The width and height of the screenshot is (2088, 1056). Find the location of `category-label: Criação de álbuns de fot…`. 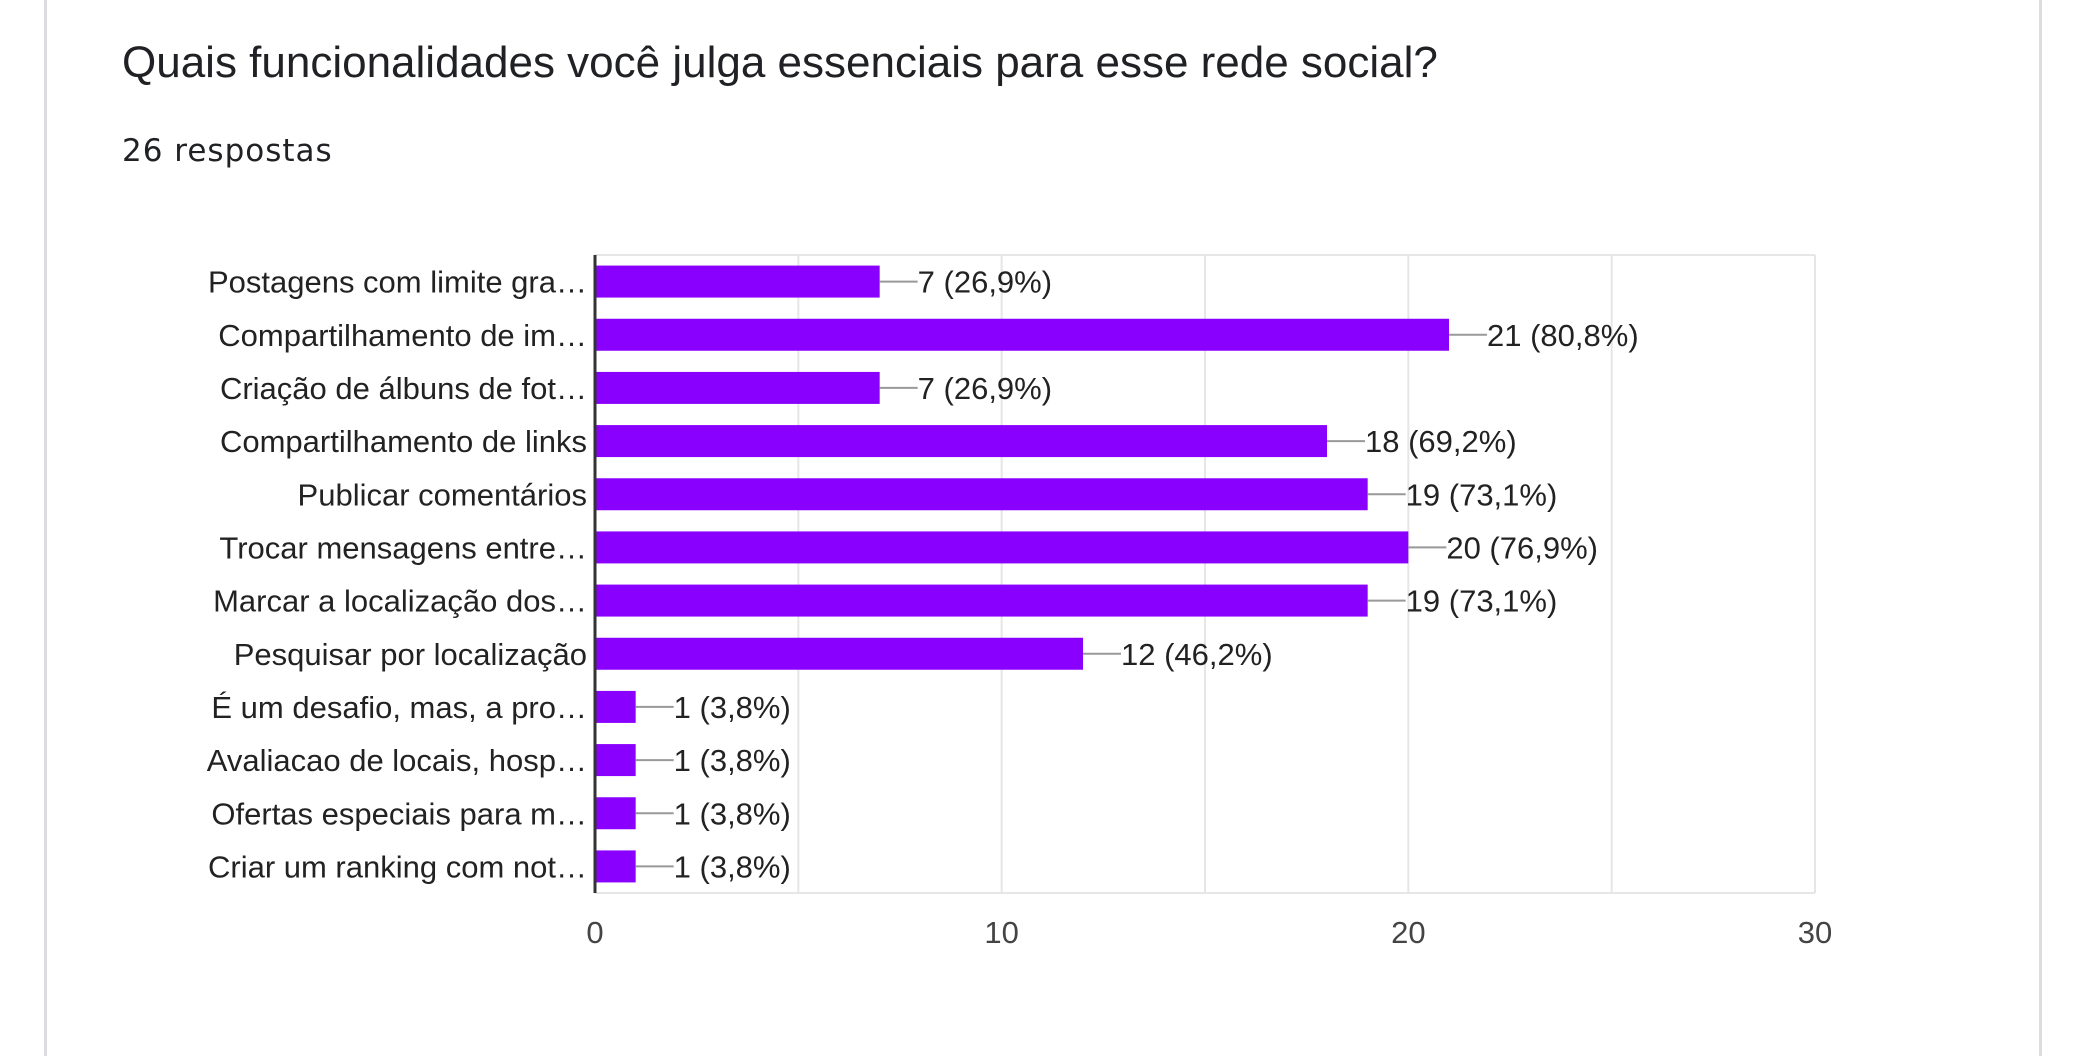

category-label: Criação de álbuns de fot… is located at coordinates (403, 388).